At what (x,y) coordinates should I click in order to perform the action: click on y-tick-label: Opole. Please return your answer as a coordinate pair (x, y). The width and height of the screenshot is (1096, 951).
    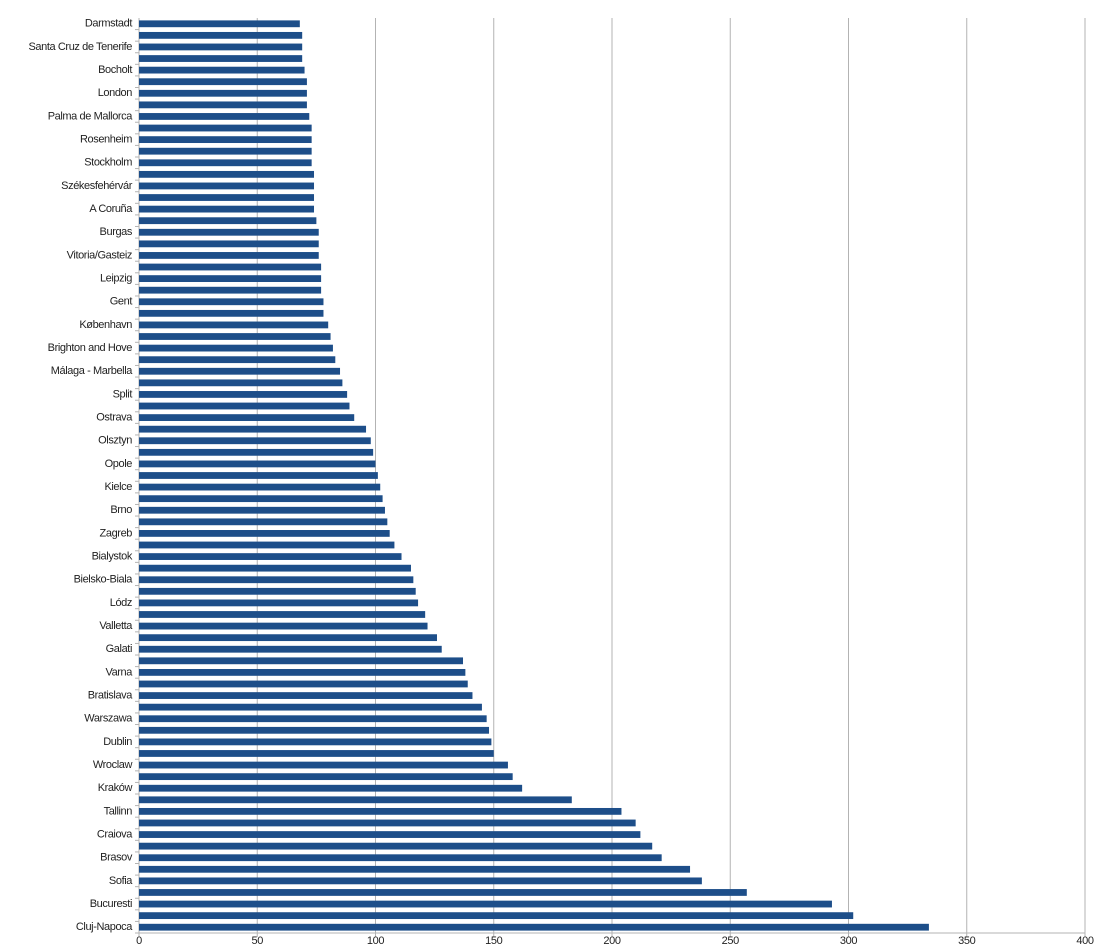
    Looking at the image, I should click on (119, 464).